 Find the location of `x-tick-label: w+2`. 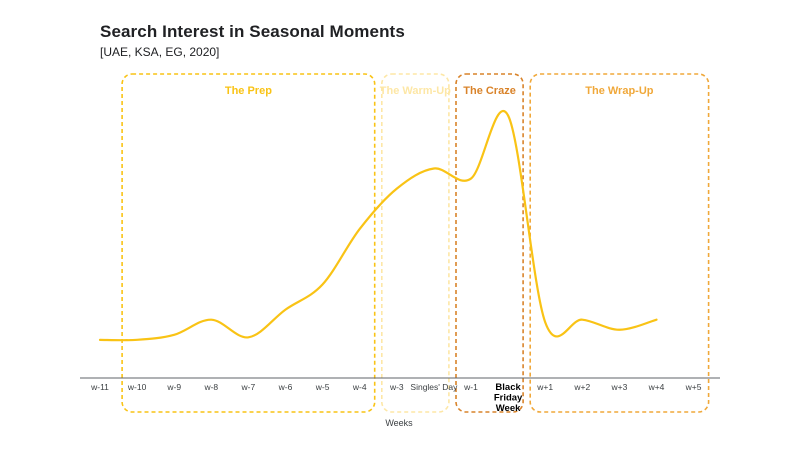

x-tick-label: w+2 is located at coordinates (581, 387).